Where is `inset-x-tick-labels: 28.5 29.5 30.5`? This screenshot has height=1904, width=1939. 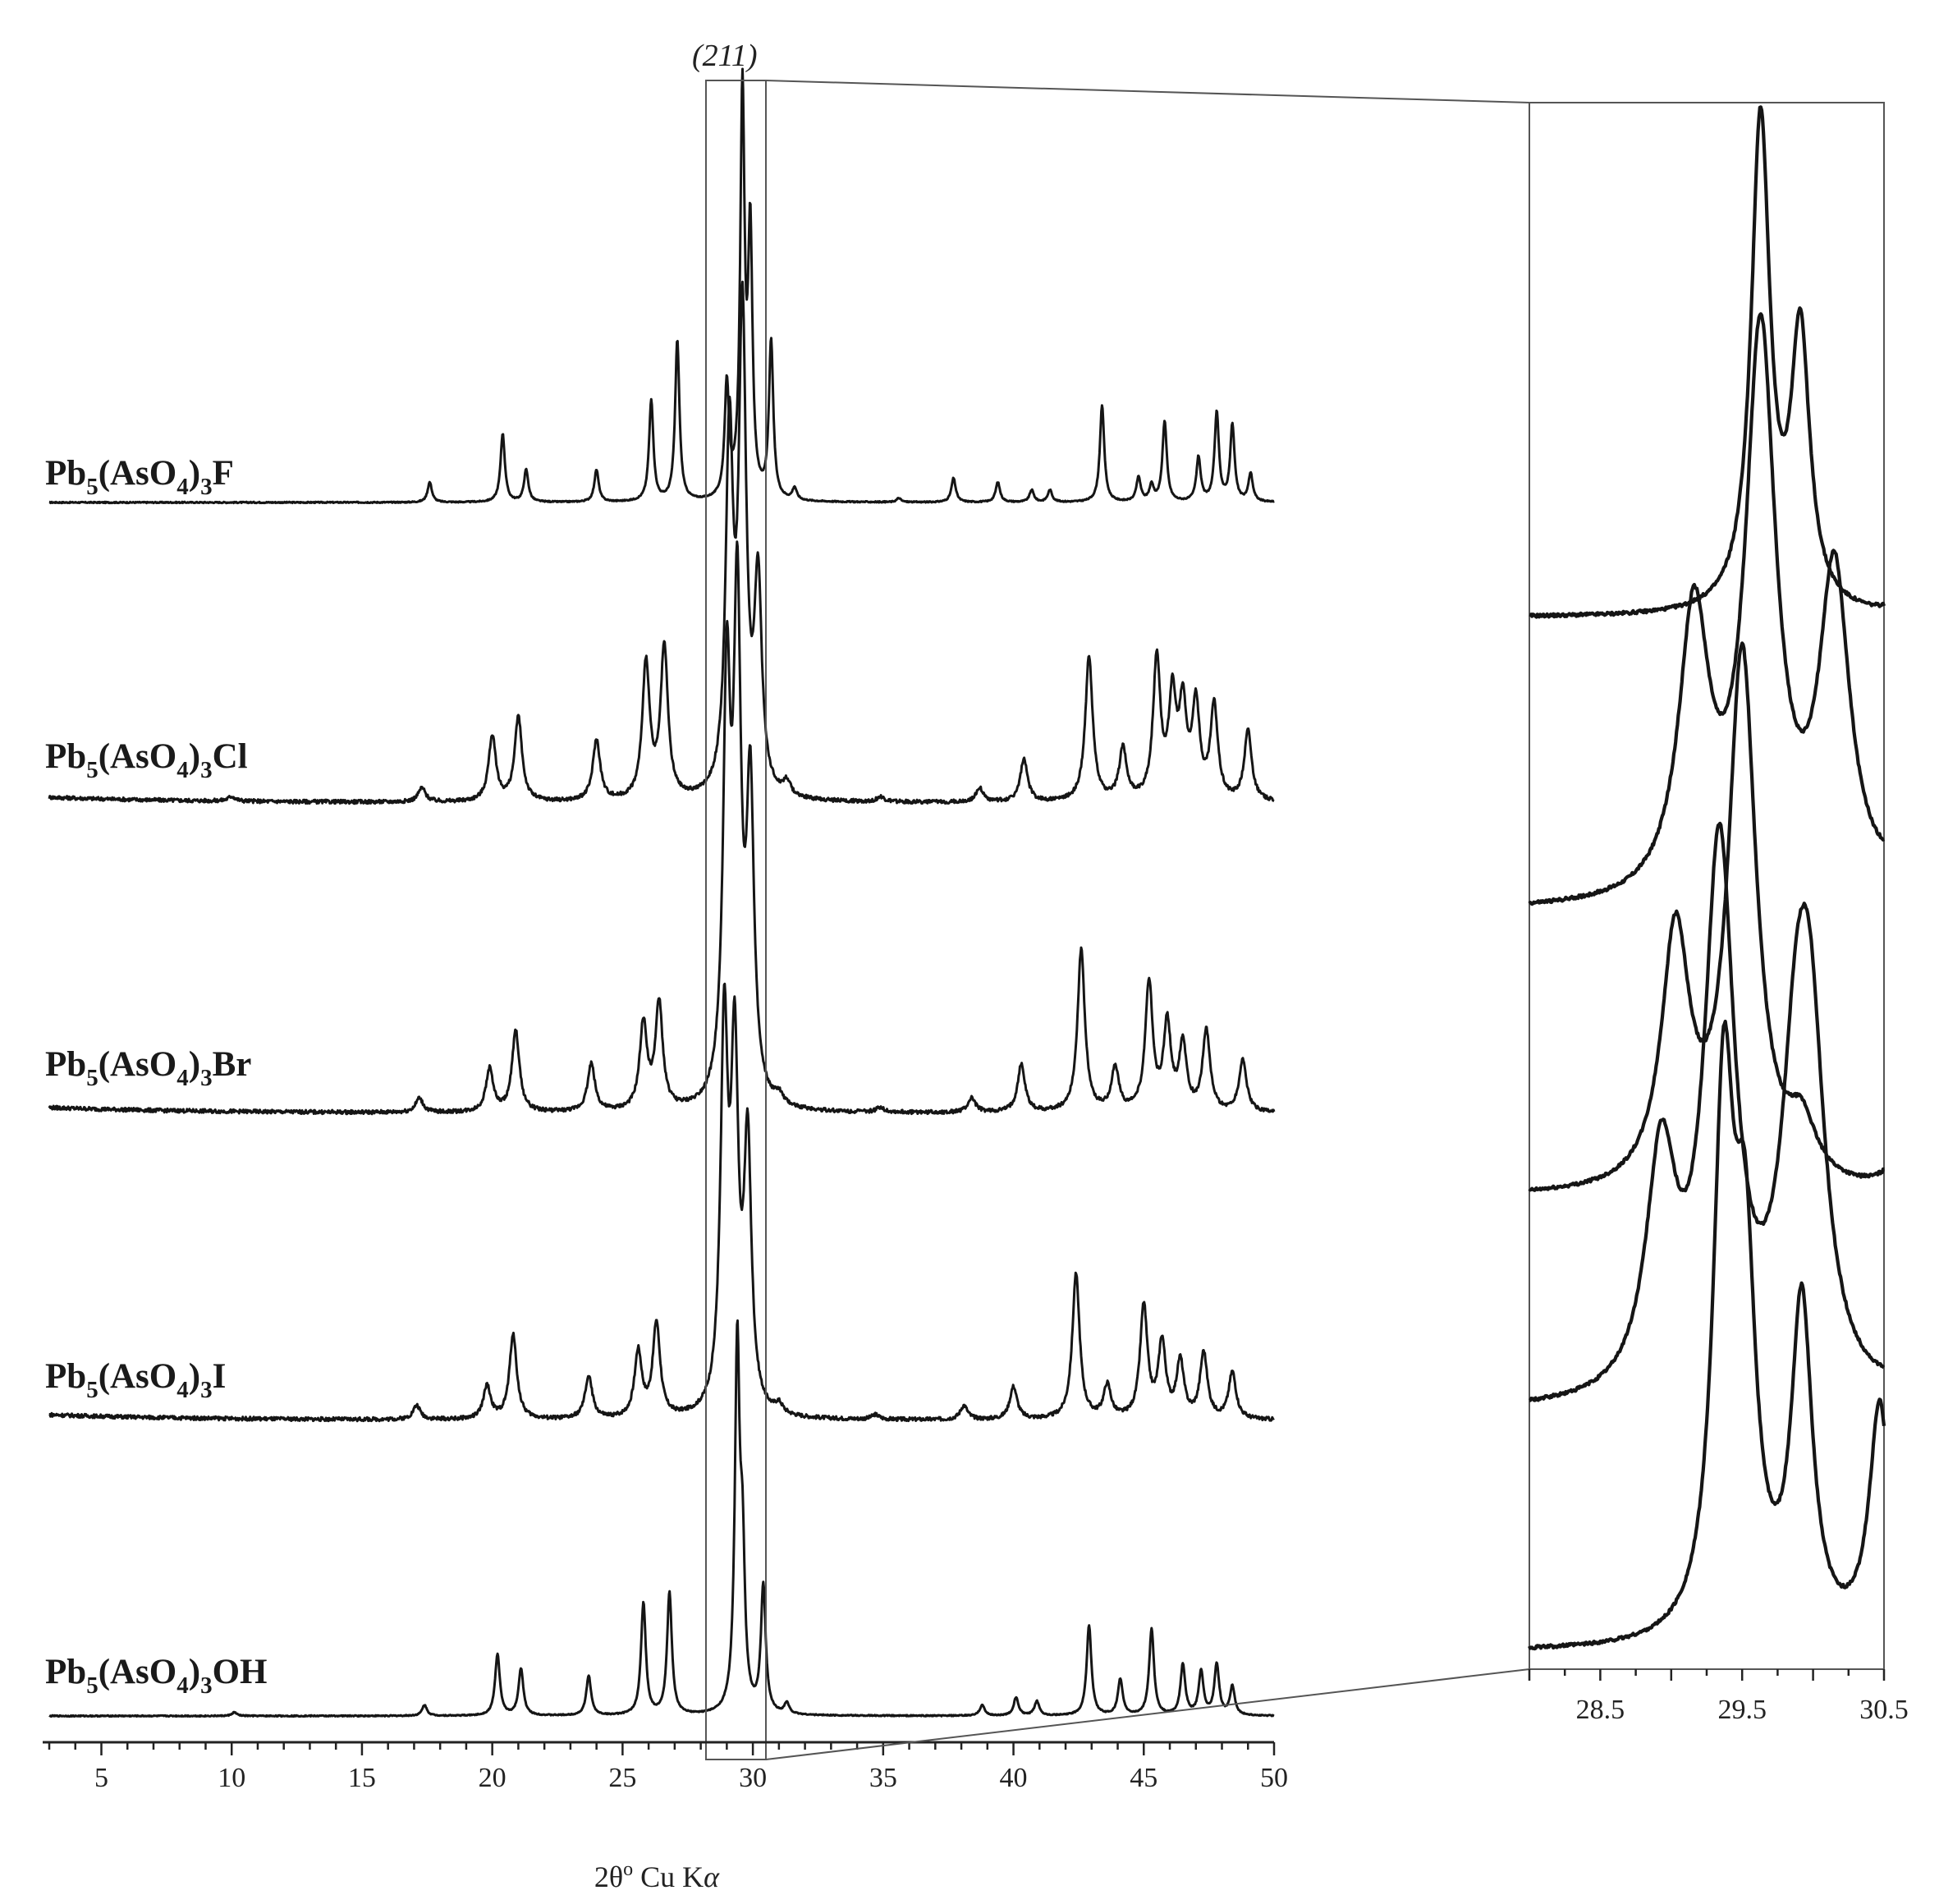
inset-x-tick-labels: 28.5 29.5 30.5 is located at coordinates (1742, 1710).